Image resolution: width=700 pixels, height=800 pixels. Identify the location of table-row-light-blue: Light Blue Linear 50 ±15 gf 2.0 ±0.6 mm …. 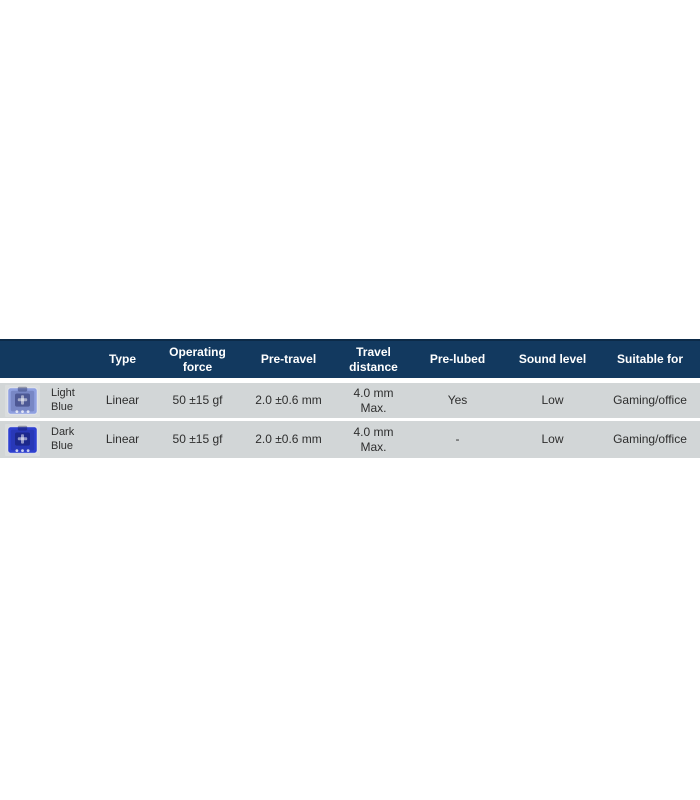
(350, 400).